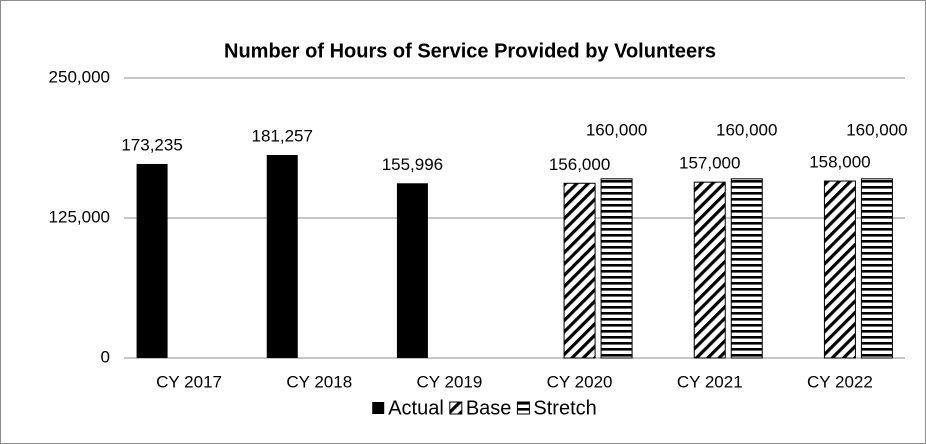 Image resolution: width=926 pixels, height=444 pixels. I want to click on data-label: 173,235, so click(151, 144).